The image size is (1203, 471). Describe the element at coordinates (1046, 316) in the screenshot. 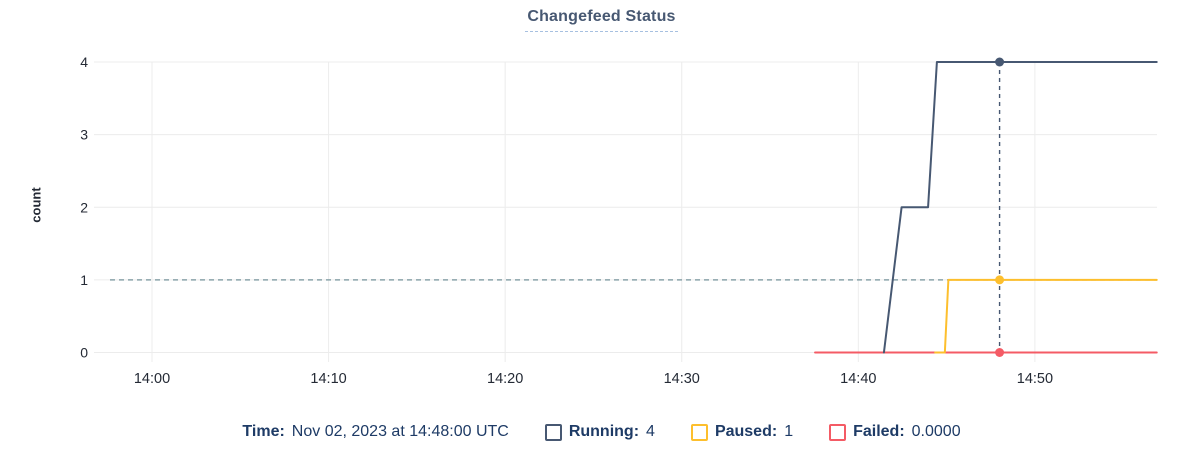

I see `series-line-paused` at that location.